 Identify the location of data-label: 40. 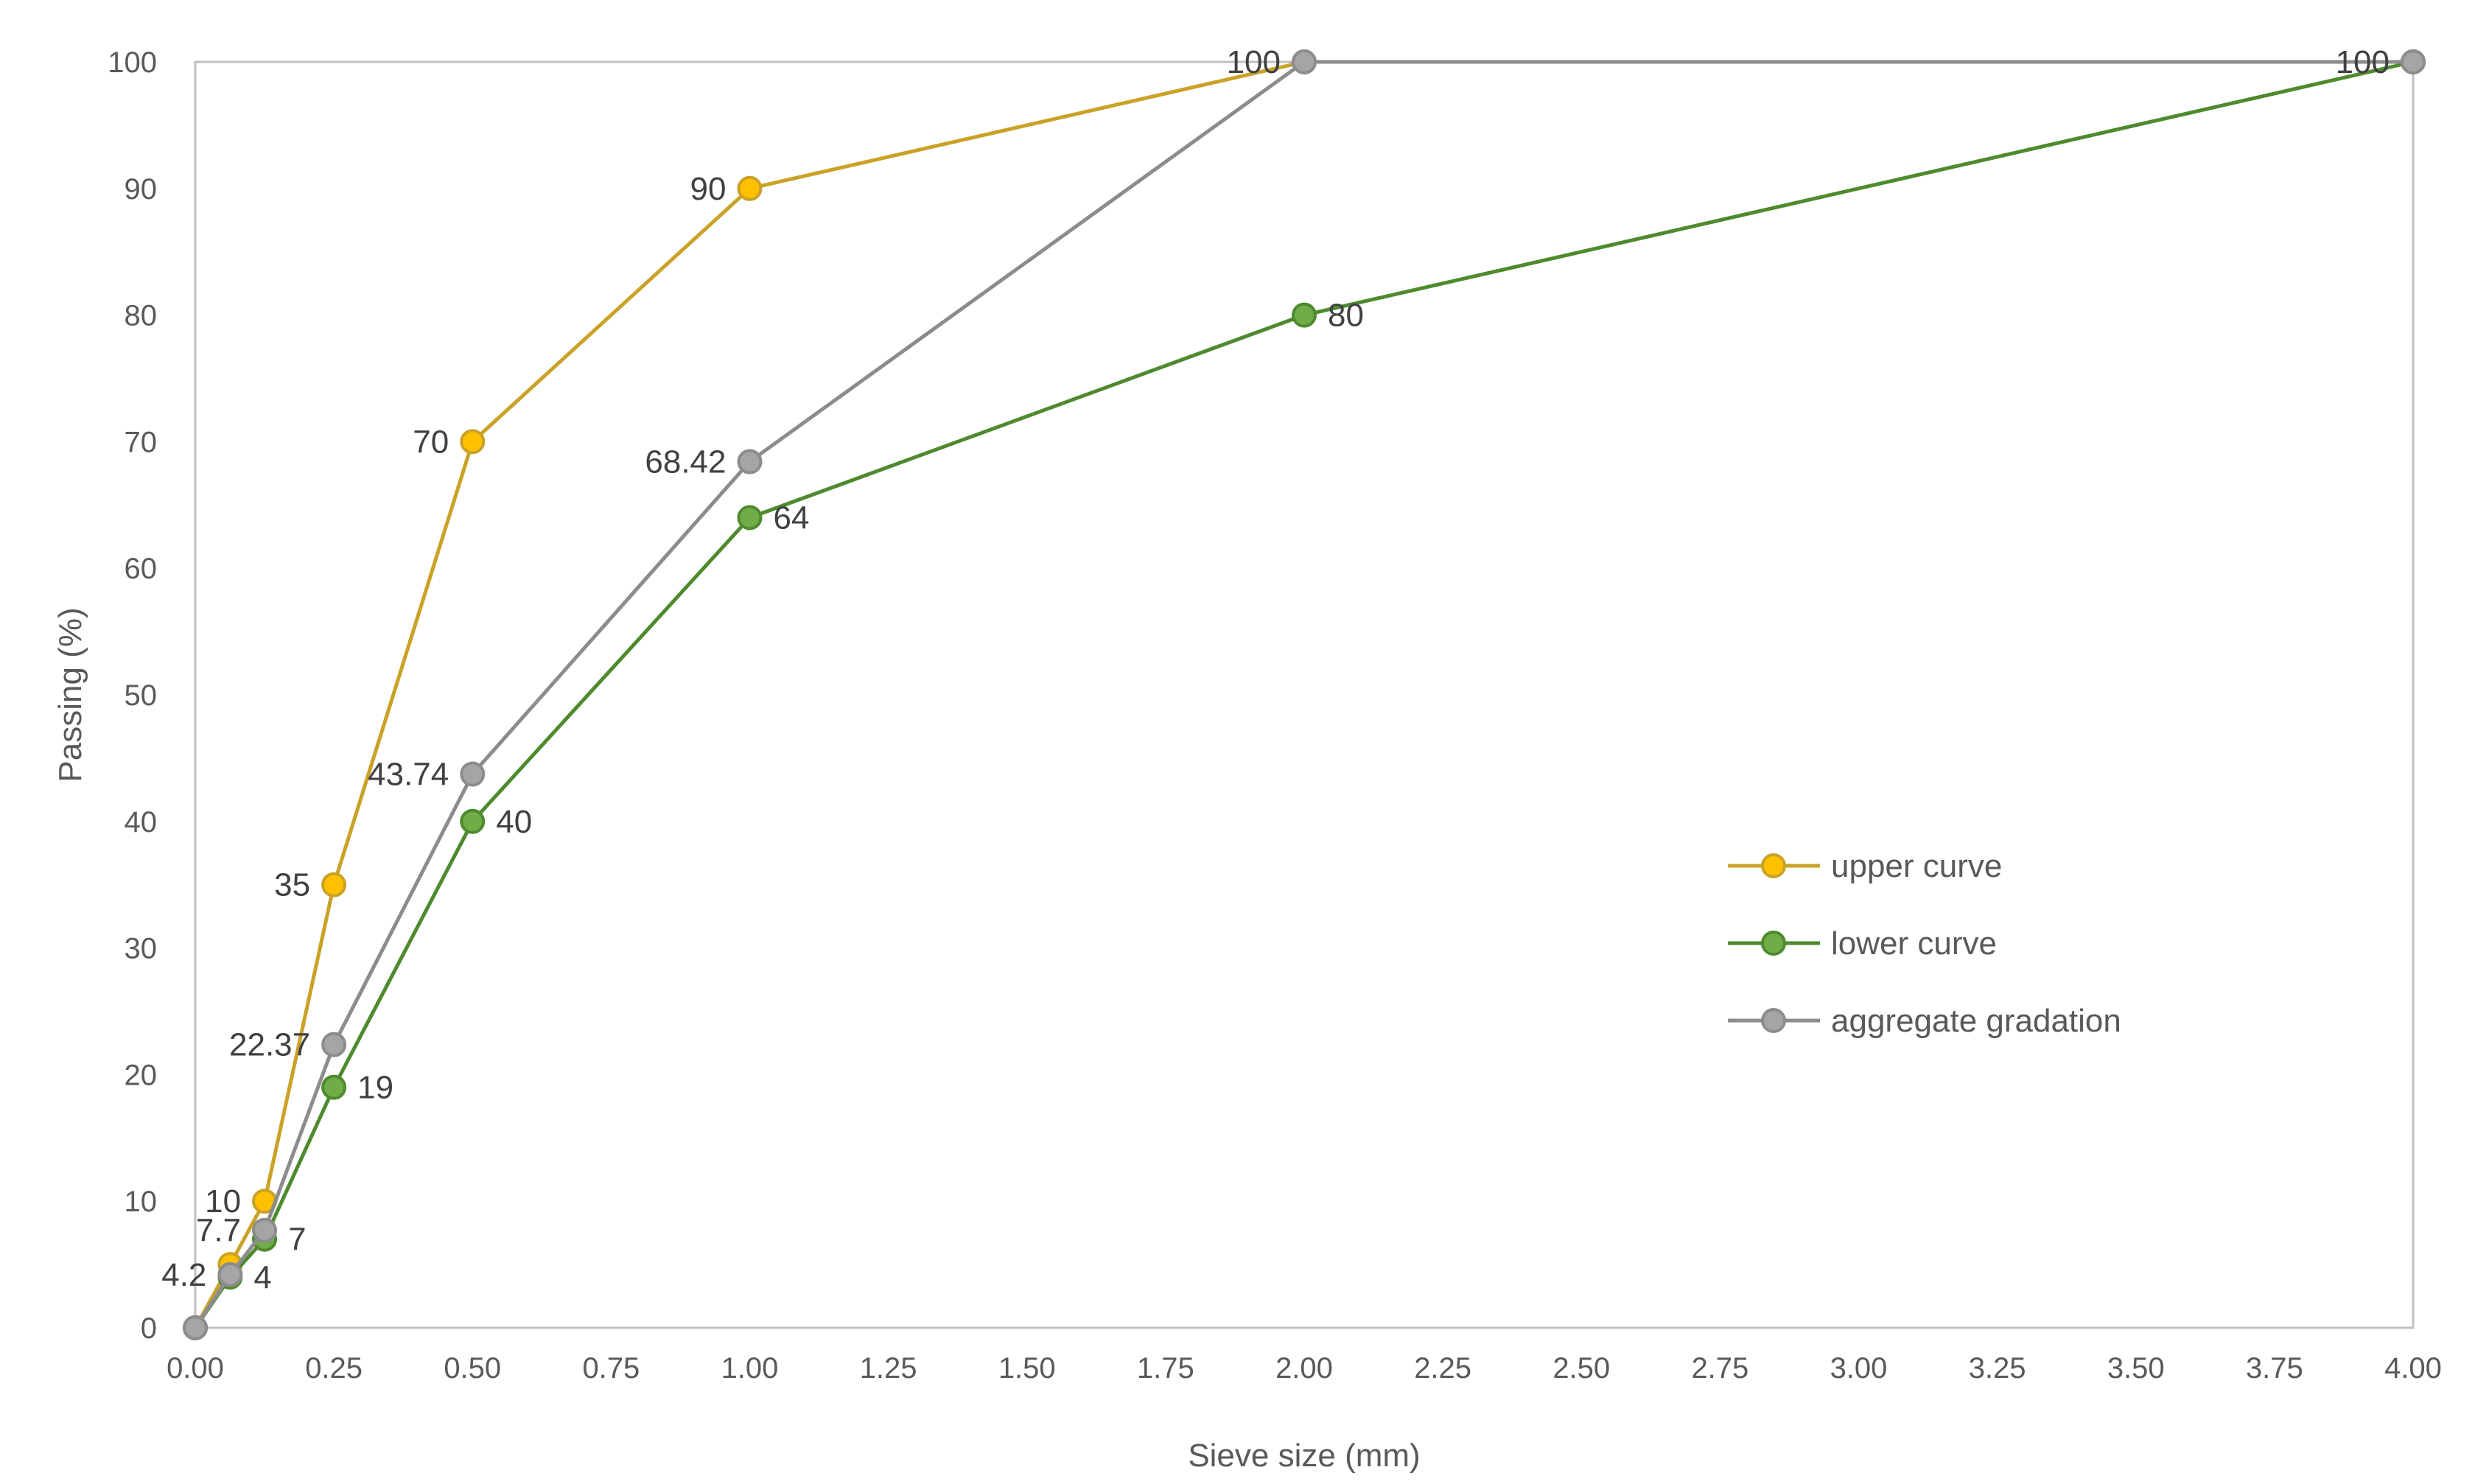
(514, 822).